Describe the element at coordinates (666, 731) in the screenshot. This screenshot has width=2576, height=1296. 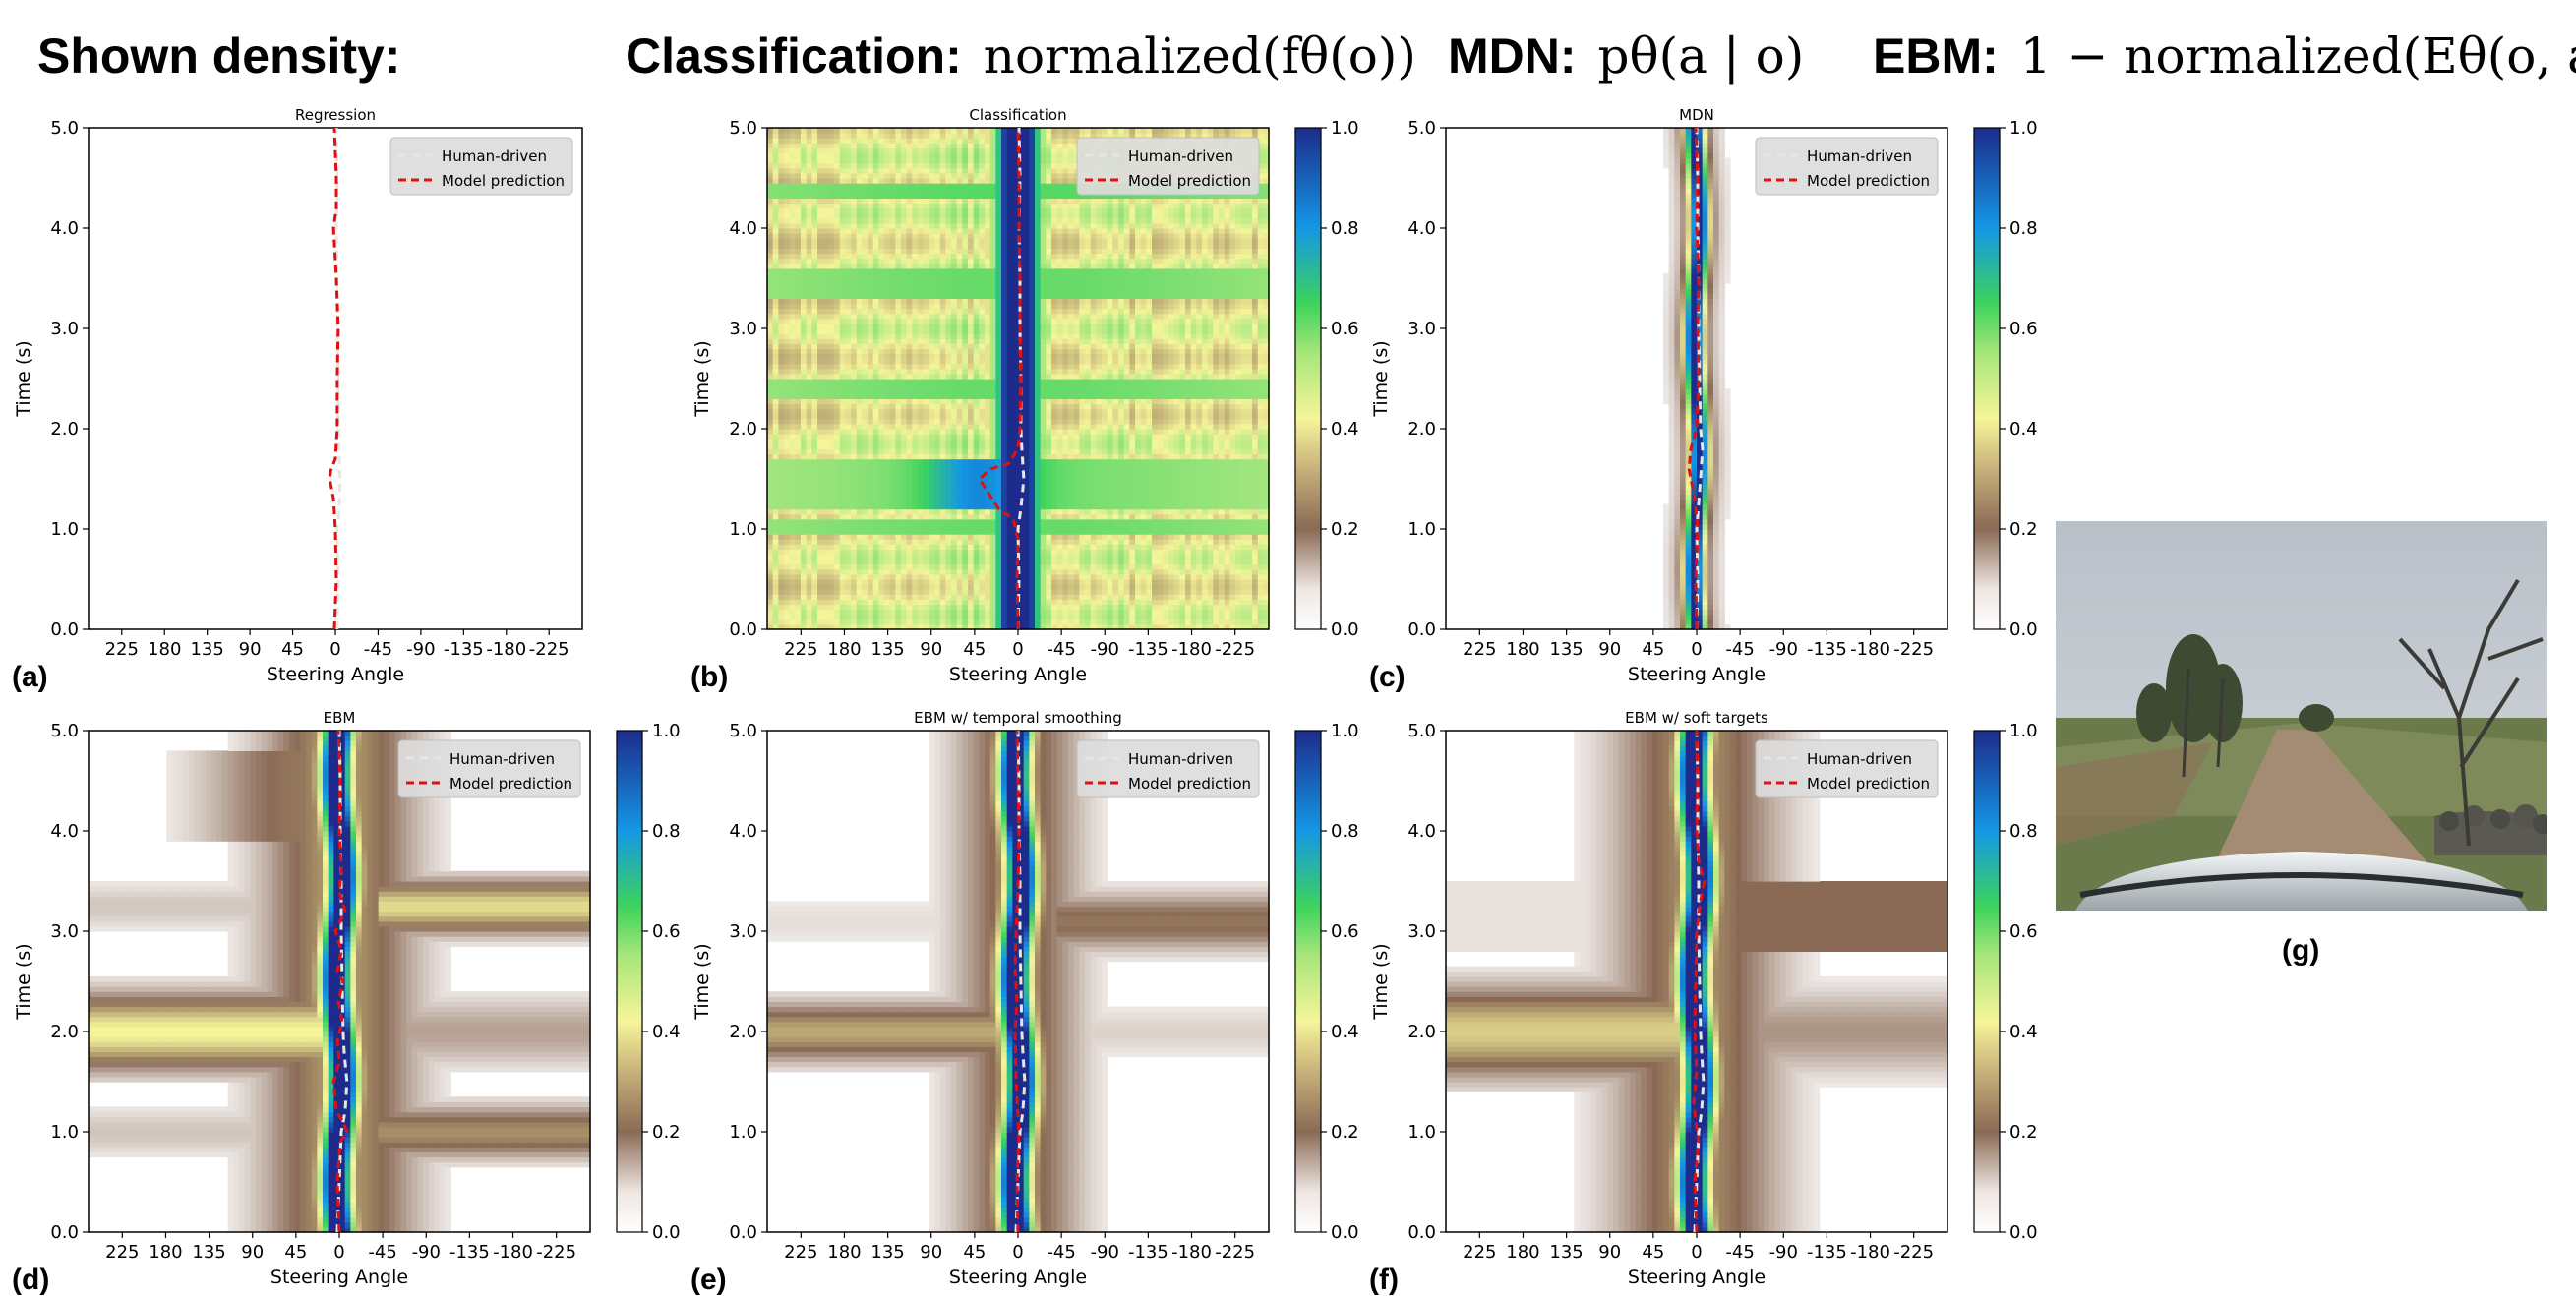
I see `colorbar-tick-label: 1.0` at that location.